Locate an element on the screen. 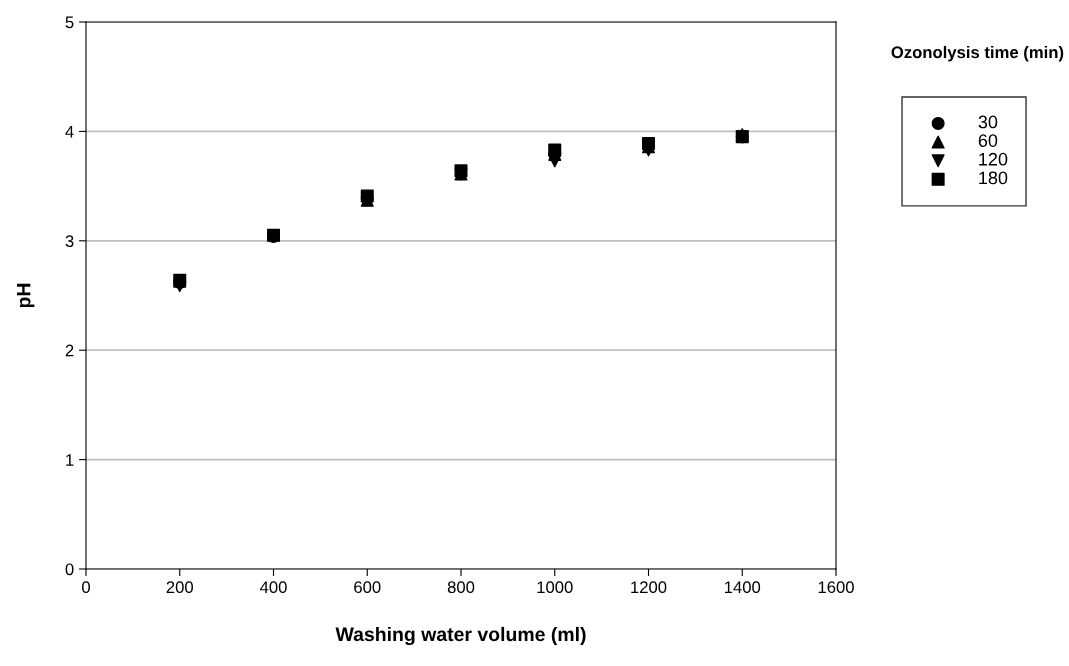 The image size is (1069, 666). x-tick-label: 1600 is located at coordinates (836, 587).